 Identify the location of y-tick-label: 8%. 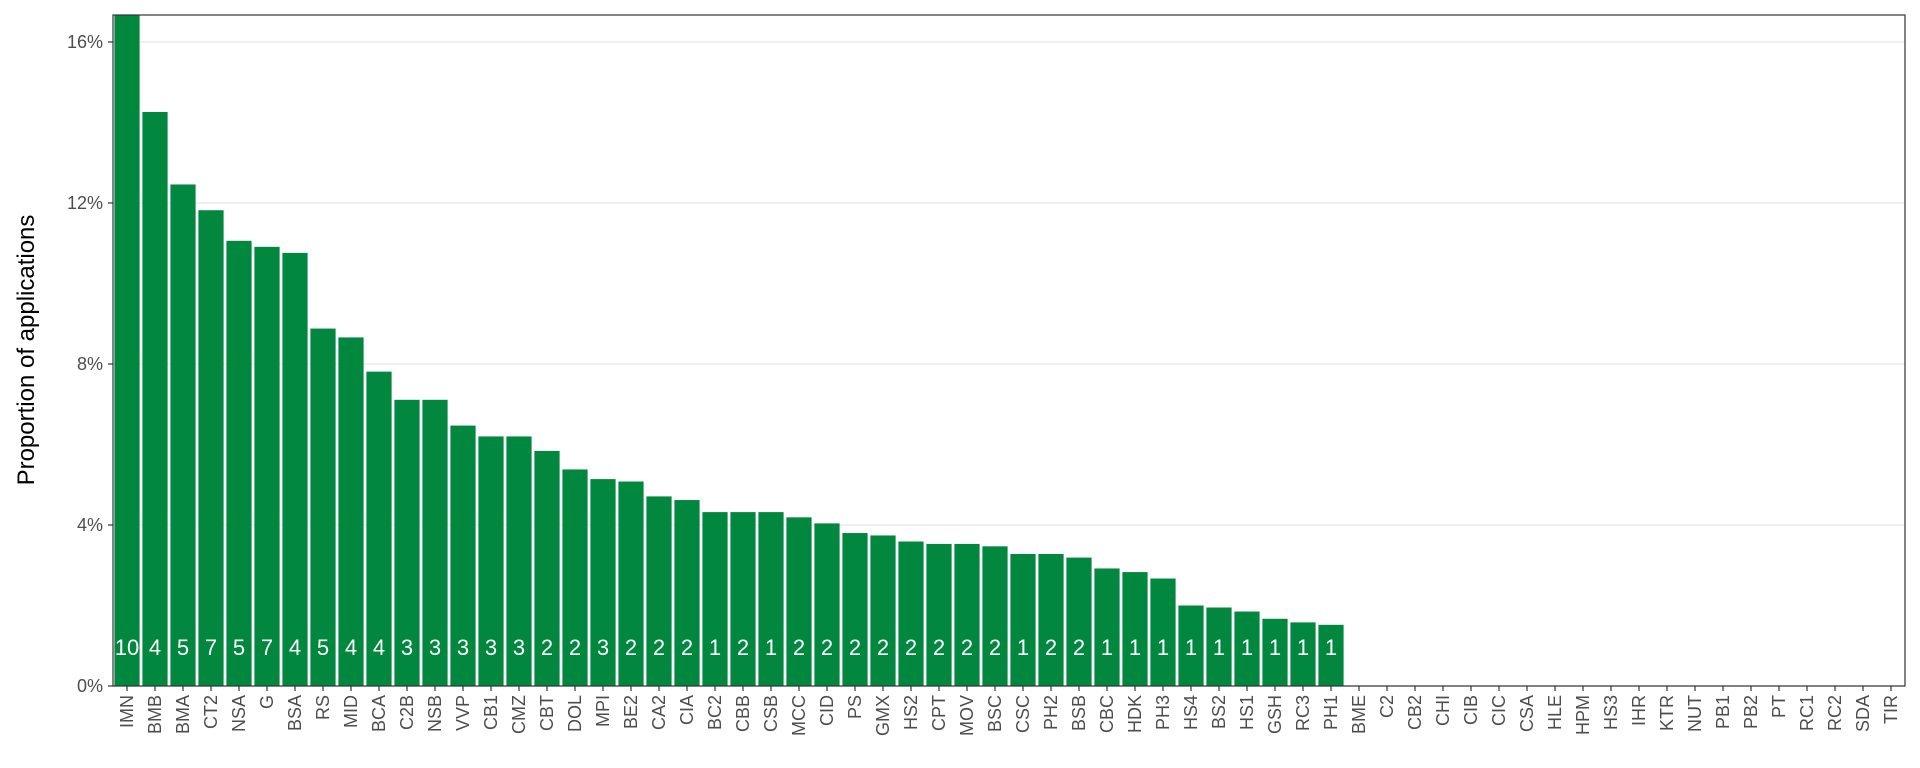
(90, 364).